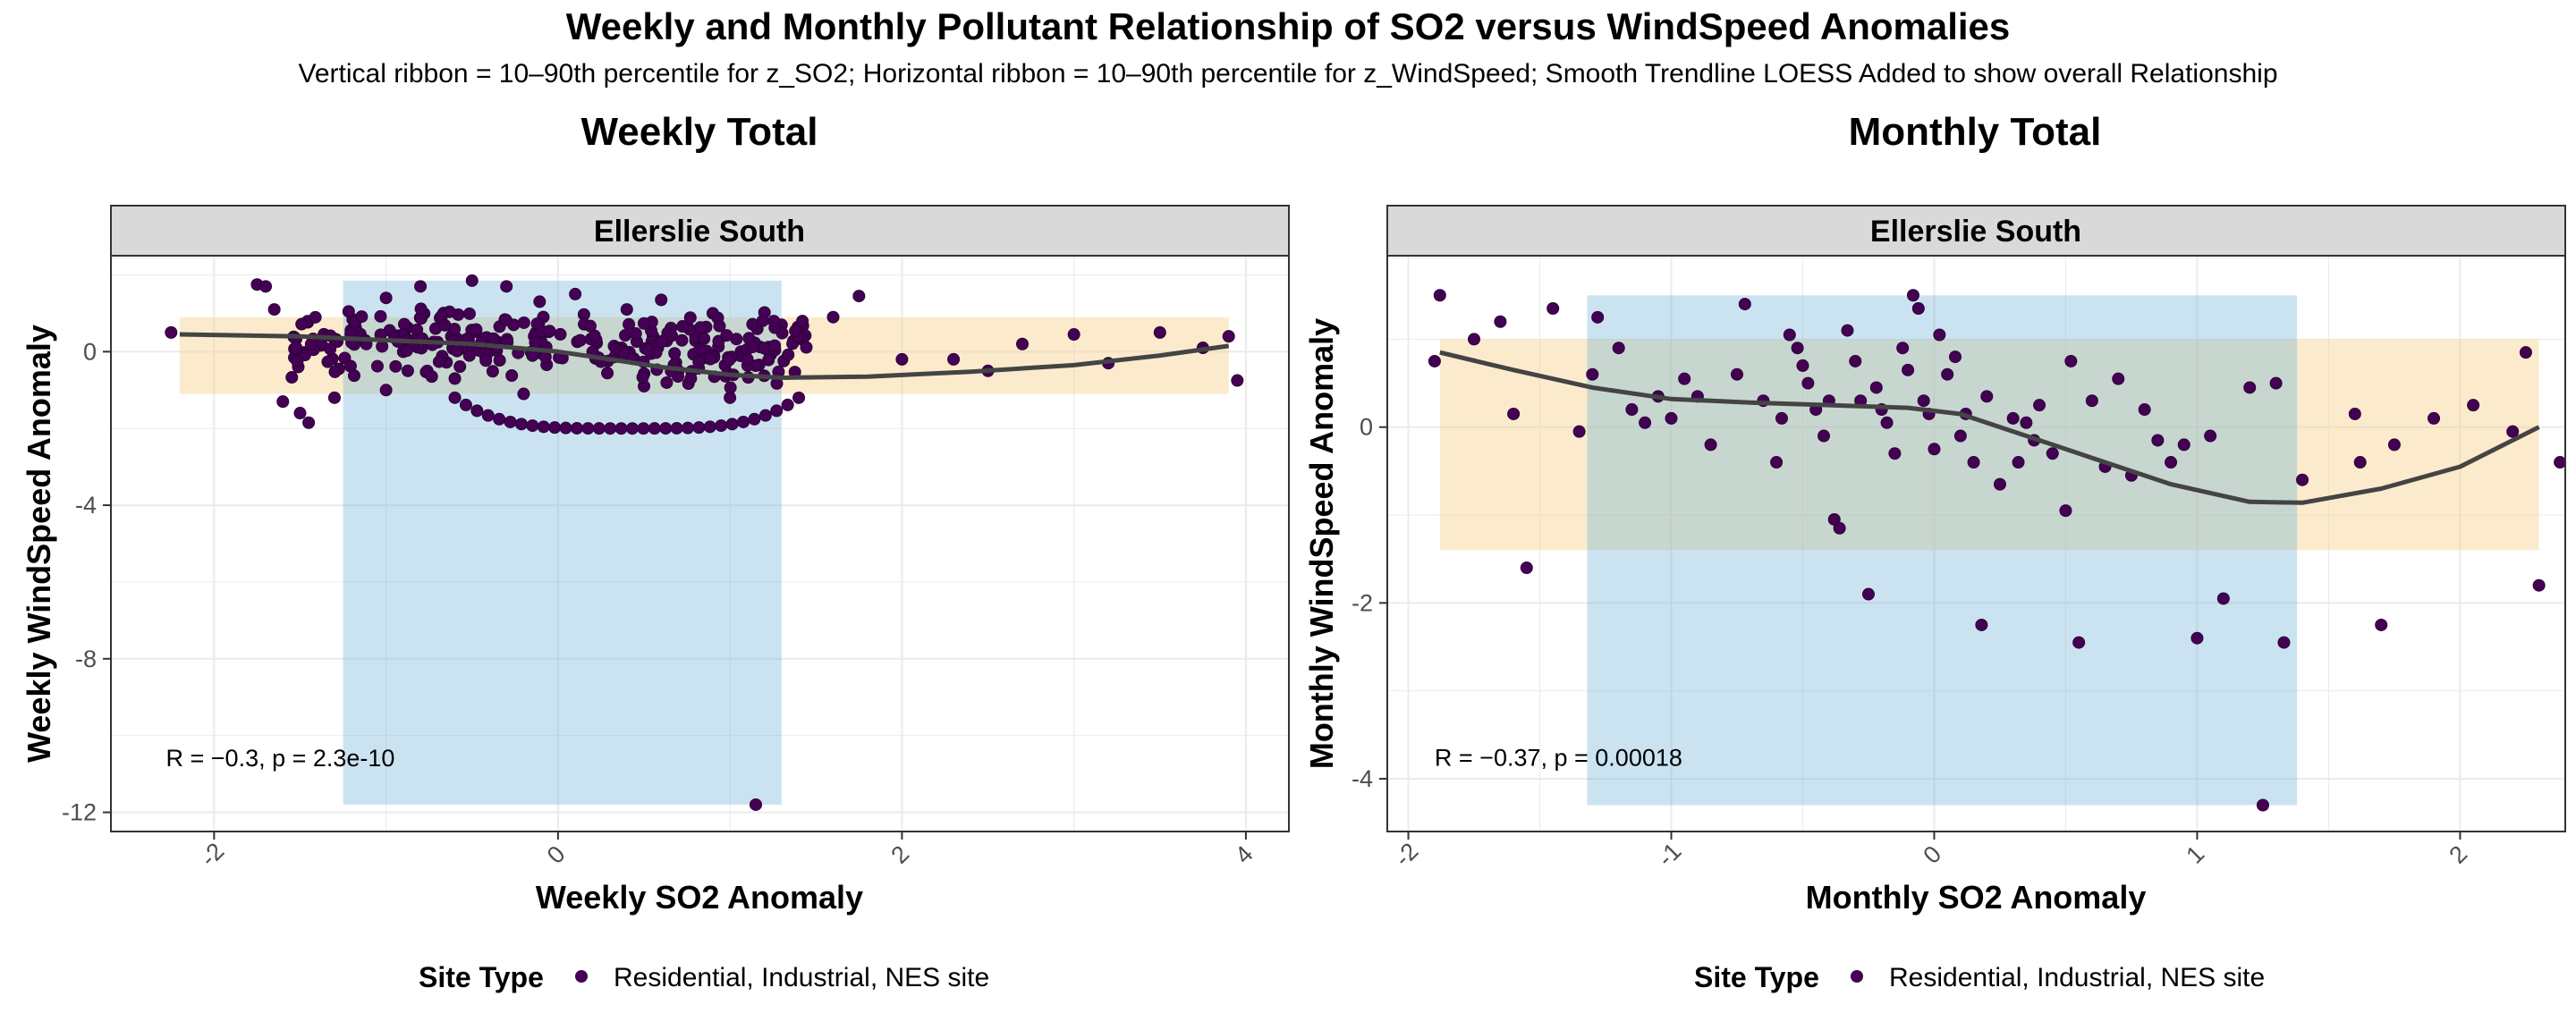 The height and width of the screenshot is (1030, 2576). What do you see at coordinates (562, 542) in the screenshot?
I see `so2-percentile-ribbon` at bounding box center [562, 542].